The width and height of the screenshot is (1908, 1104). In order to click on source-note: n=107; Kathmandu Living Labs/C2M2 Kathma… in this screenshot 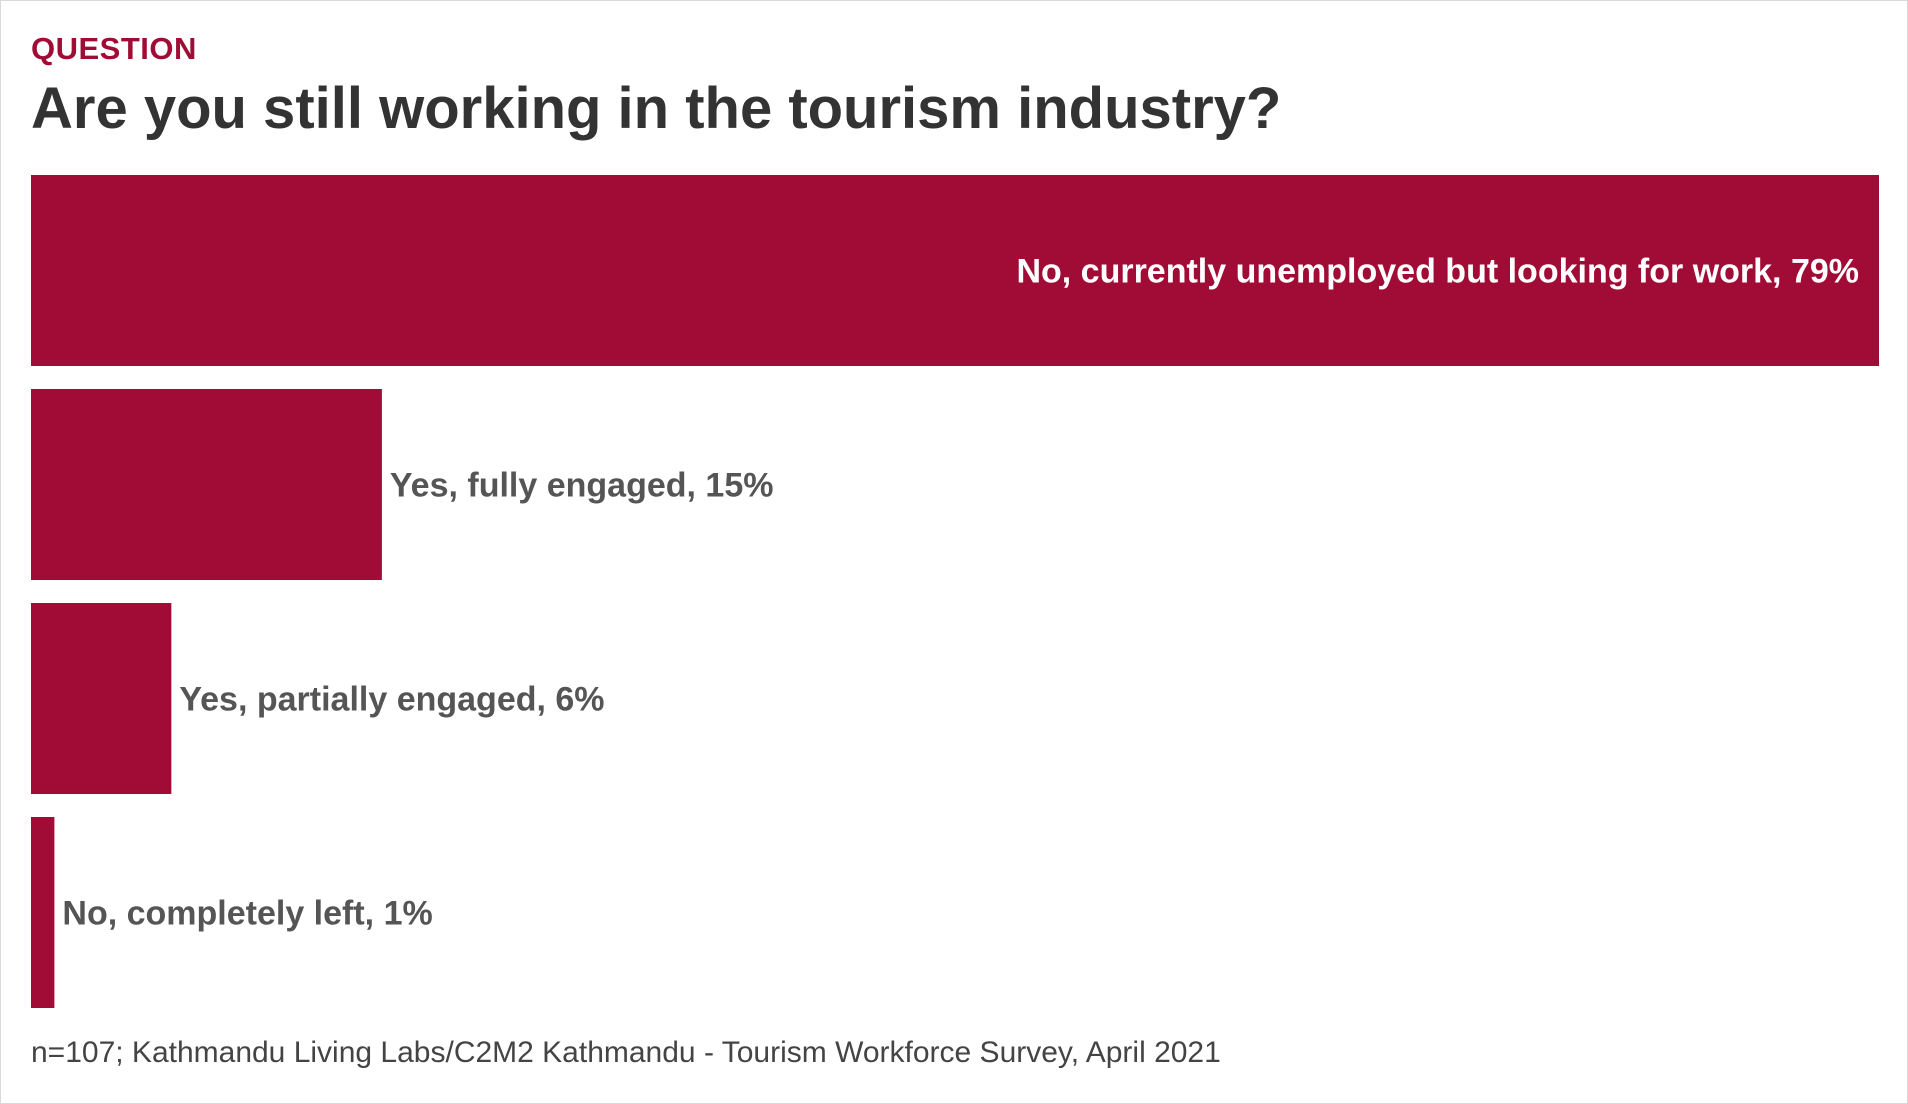, I will do `click(626, 1052)`.